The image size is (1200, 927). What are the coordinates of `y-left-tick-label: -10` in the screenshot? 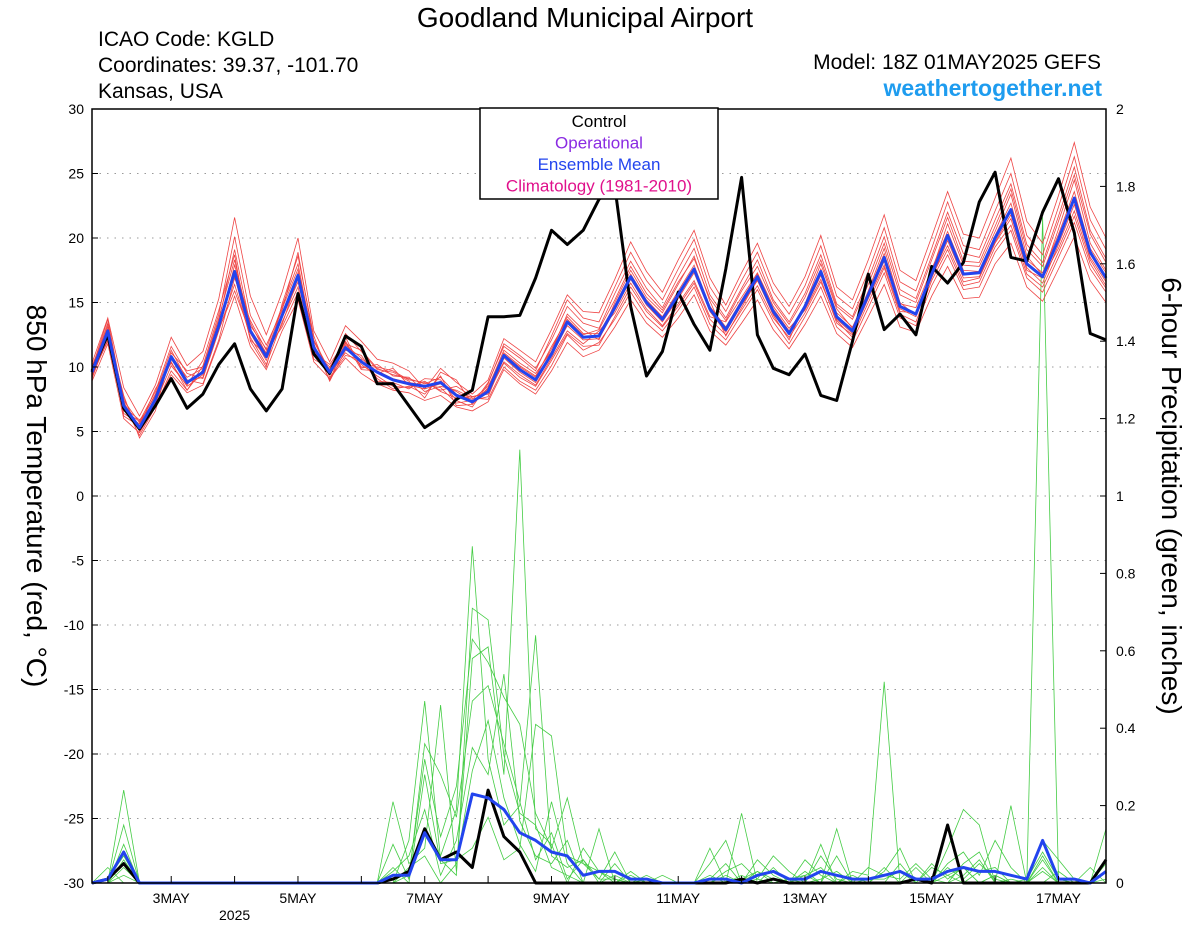 It's located at (74, 625).